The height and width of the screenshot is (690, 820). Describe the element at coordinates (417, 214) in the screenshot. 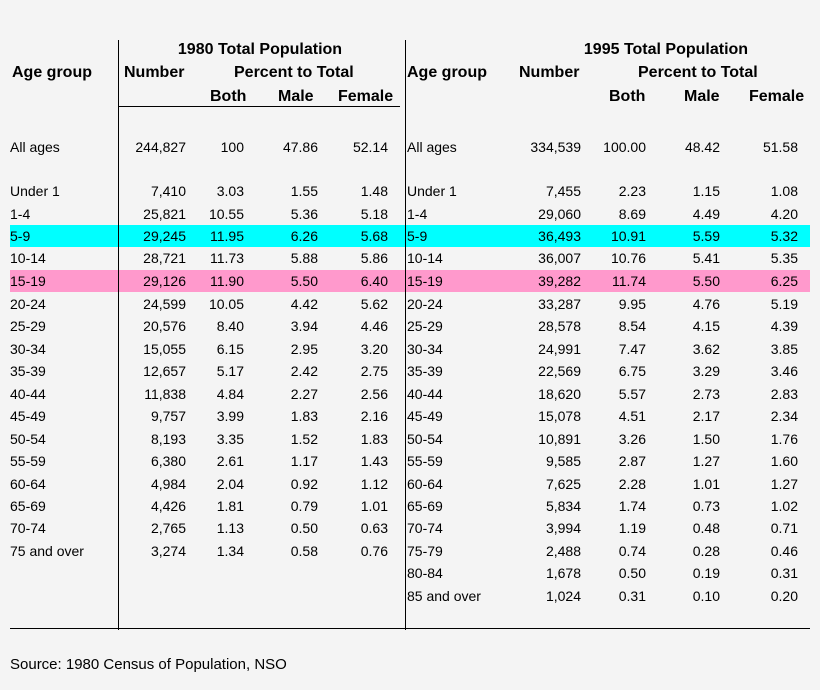

I see `cell-1995-age-group: 1-4` at that location.